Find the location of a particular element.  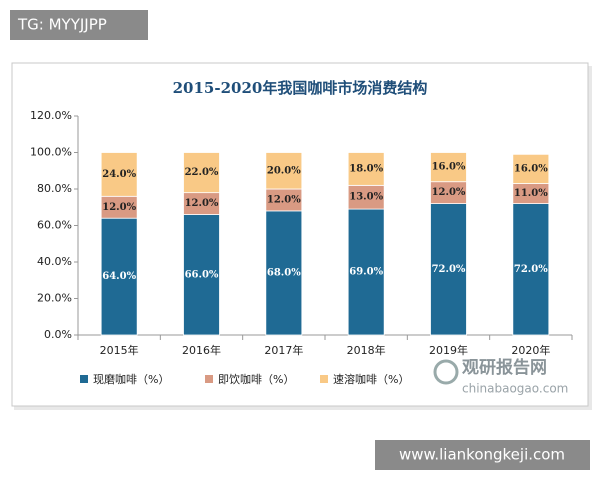

site-text: www.liankongkeji.com is located at coordinates (482, 455).